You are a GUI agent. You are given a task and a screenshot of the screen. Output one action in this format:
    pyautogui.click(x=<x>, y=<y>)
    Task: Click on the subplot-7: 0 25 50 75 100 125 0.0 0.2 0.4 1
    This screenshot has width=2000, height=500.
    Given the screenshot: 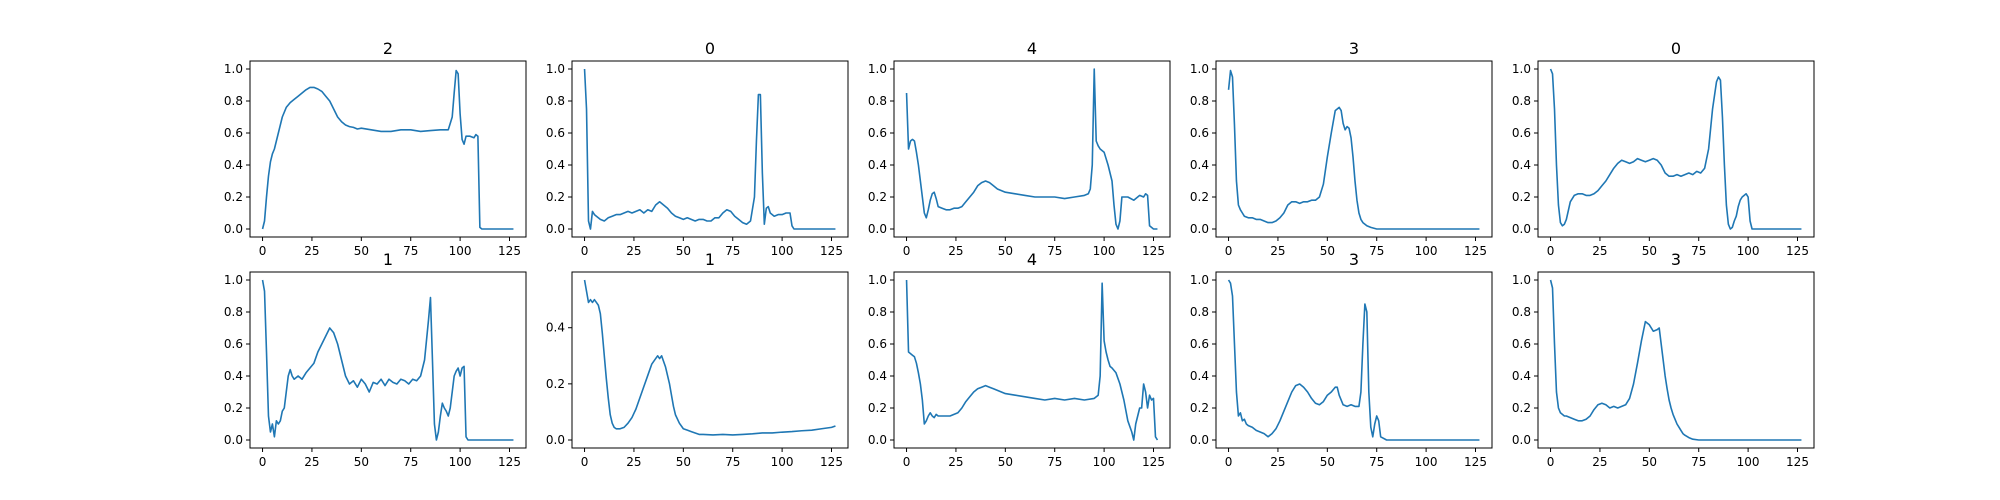 What is the action you would take?
    pyautogui.click(x=697, y=359)
    